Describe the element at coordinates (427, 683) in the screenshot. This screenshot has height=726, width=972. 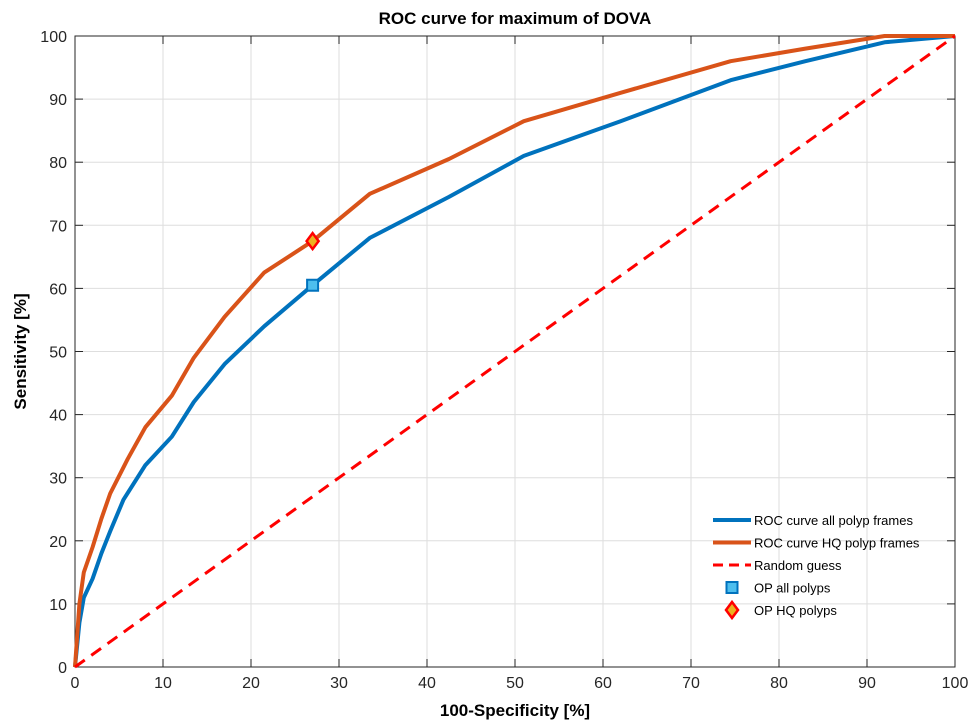
I see `x-tick-label: 40` at that location.